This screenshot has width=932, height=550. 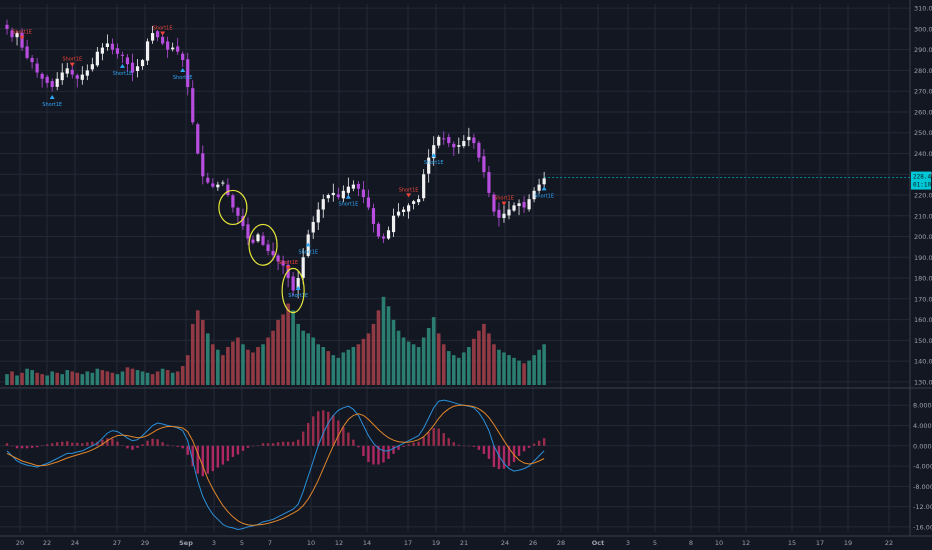 What do you see at coordinates (504, 199) in the screenshot?
I see `sell-label: Short1E` at bounding box center [504, 199].